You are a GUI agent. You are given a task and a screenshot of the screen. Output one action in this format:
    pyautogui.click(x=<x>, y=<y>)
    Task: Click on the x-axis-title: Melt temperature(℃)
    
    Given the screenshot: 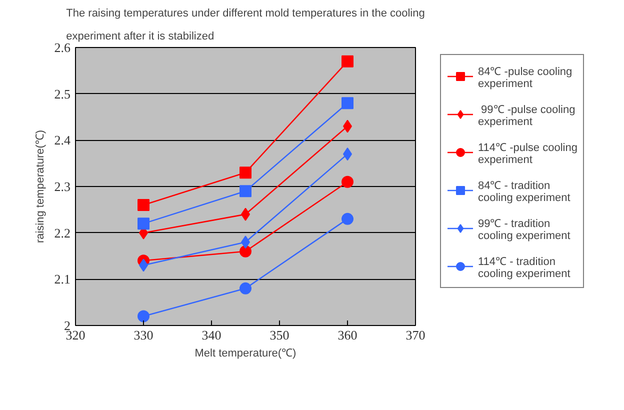 What is the action you would take?
    pyautogui.click(x=245, y=354)
    